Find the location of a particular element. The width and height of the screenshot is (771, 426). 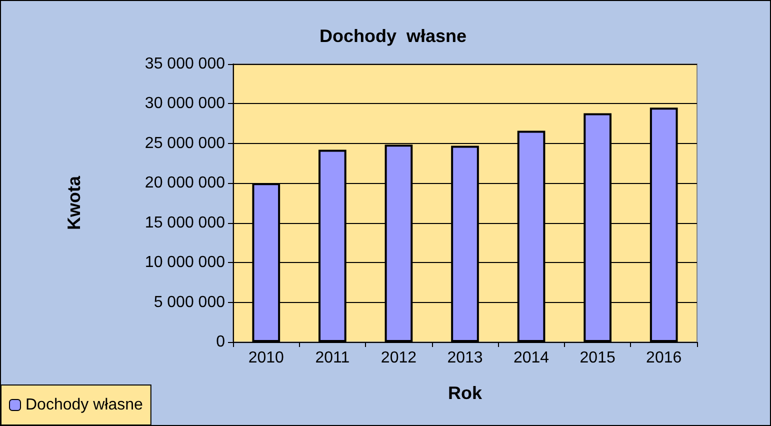

y-tick-label: 0 is located at coordinates (221, 342).